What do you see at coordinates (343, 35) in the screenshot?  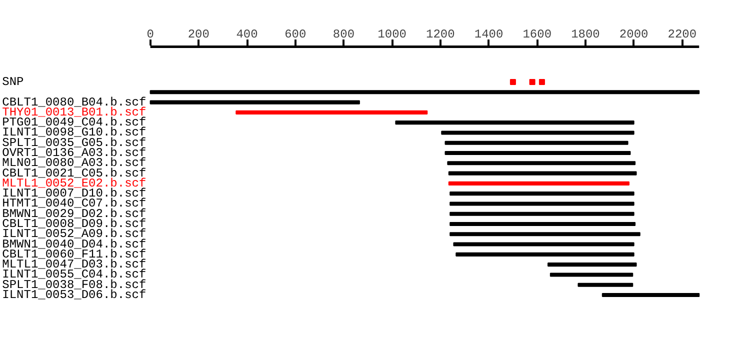 I see `x-tick-label: 800` at bounding box center [343, 35].